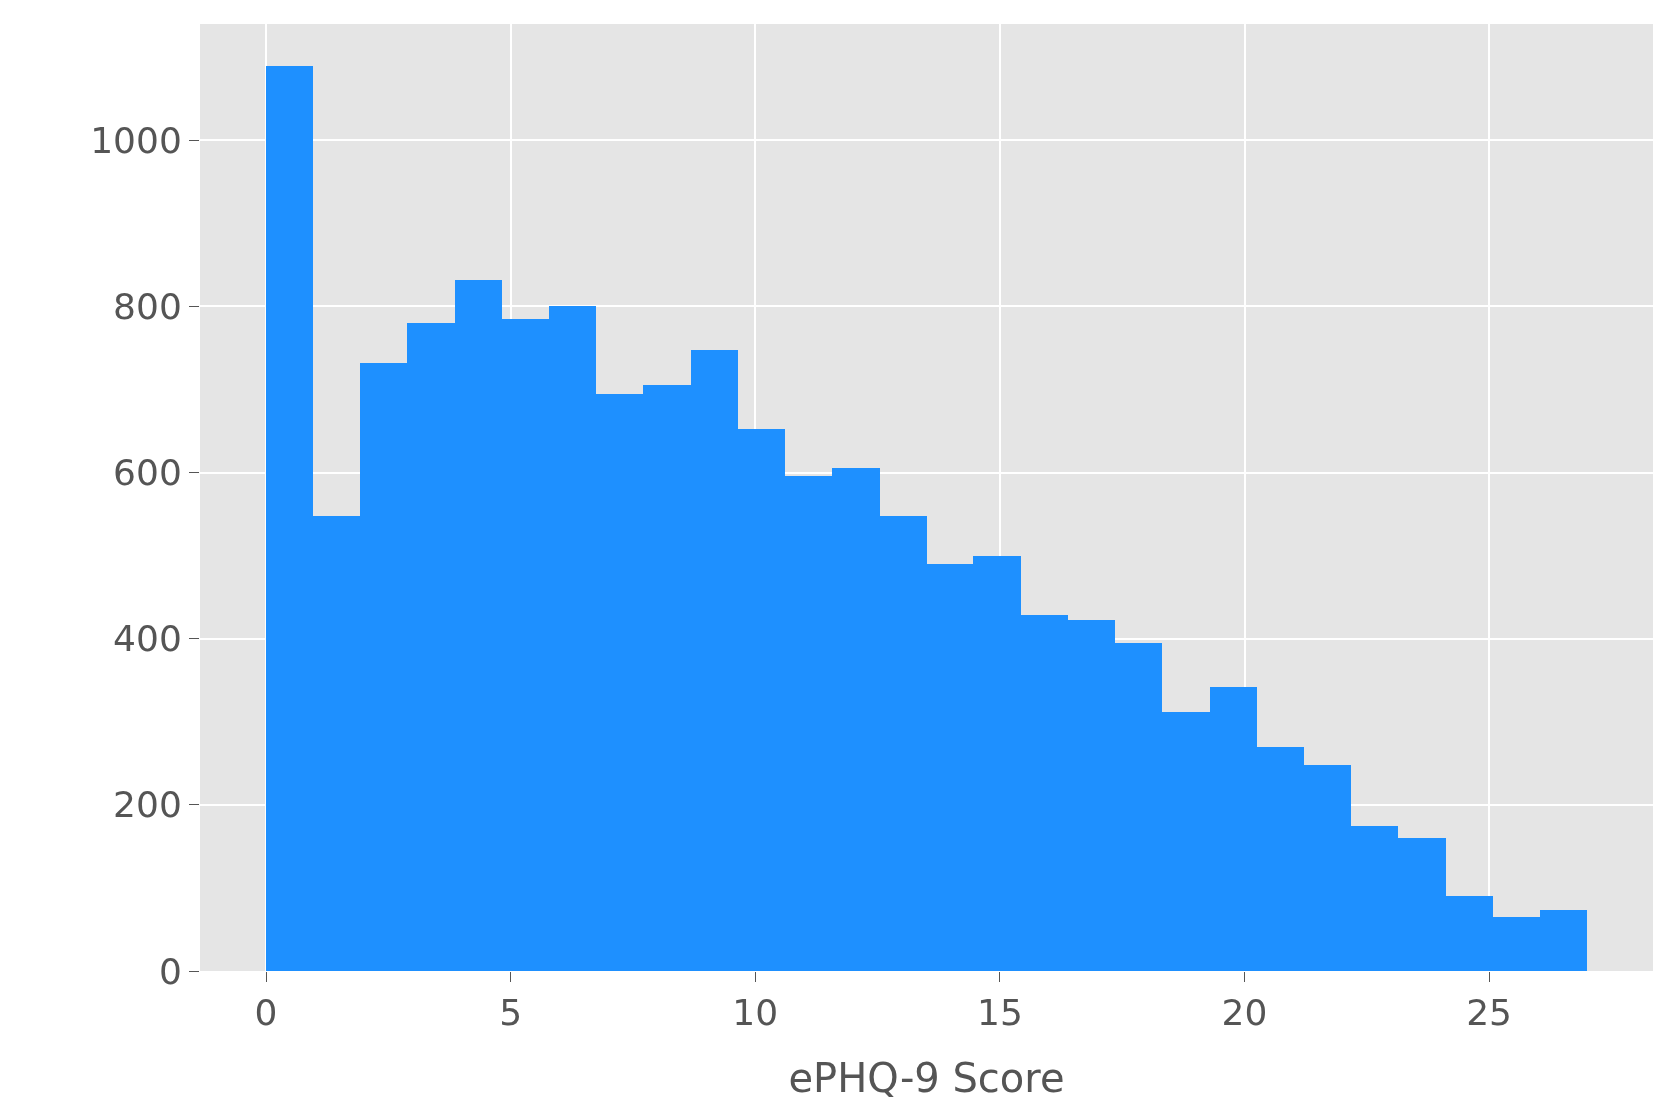  What do you see at coordinates (1244, 1013) in the screenshot?
I see `x-tick-label: 20` at bounding box center [1244, 1013].